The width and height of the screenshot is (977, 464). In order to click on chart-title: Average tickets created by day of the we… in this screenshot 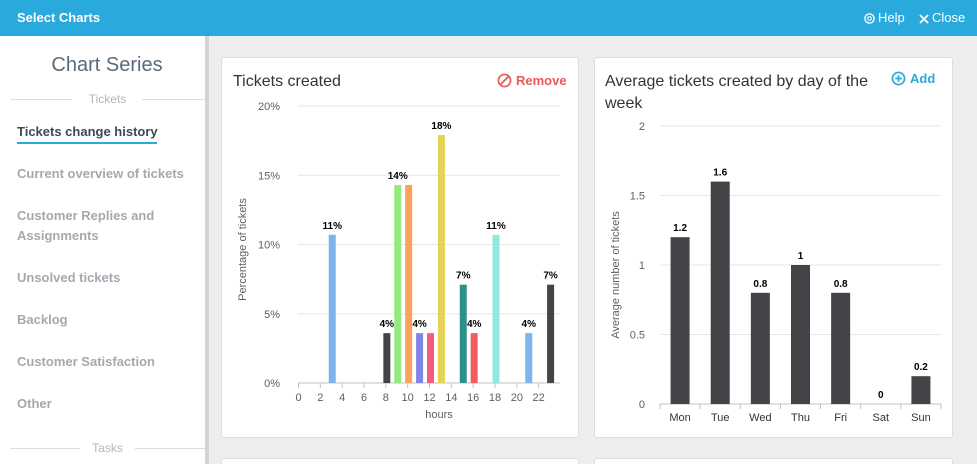, I will do `click(736, 92)`.